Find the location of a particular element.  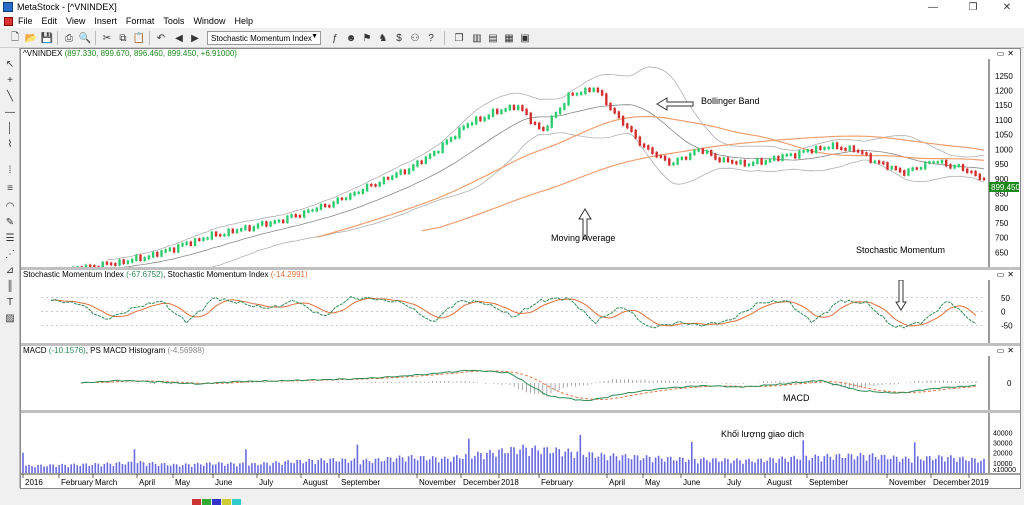

eraser-icon: ▨ is located at coordinates (10, 318).